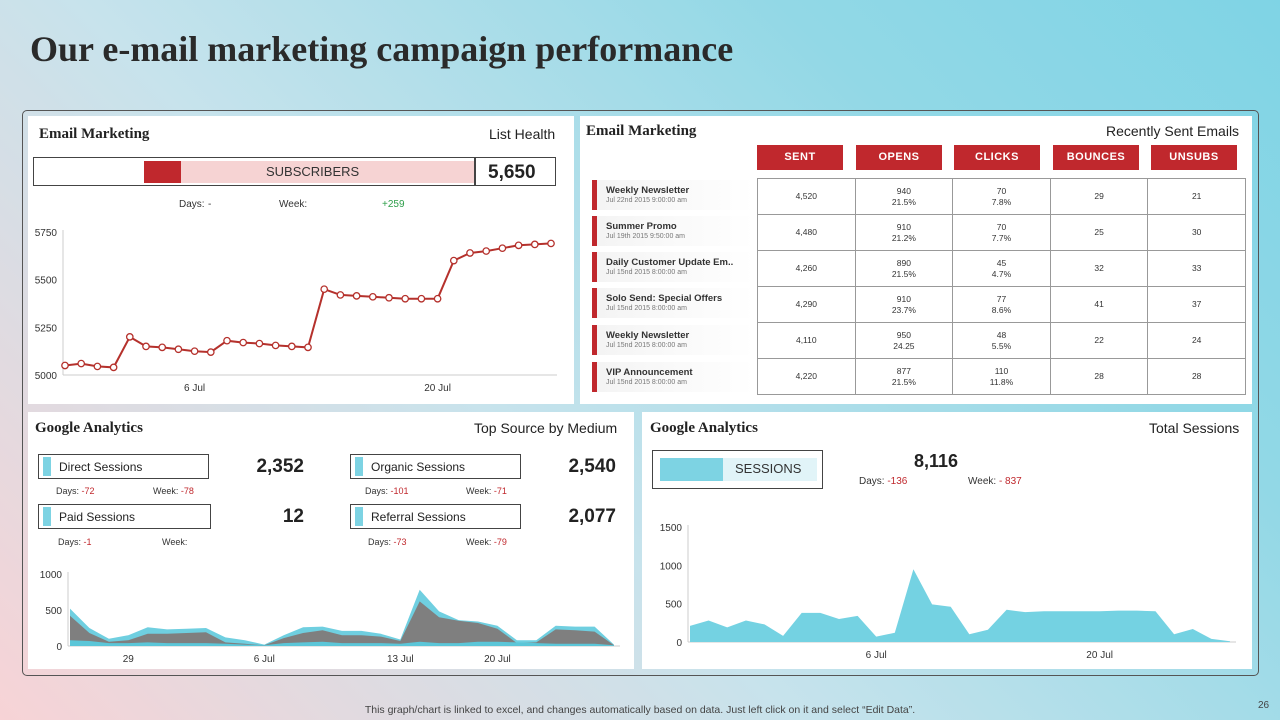  What do you see at coordinates (94, 134) in the screenshot?
I see `list-health-title: Email Marketing` at bounding box center [94, 134].